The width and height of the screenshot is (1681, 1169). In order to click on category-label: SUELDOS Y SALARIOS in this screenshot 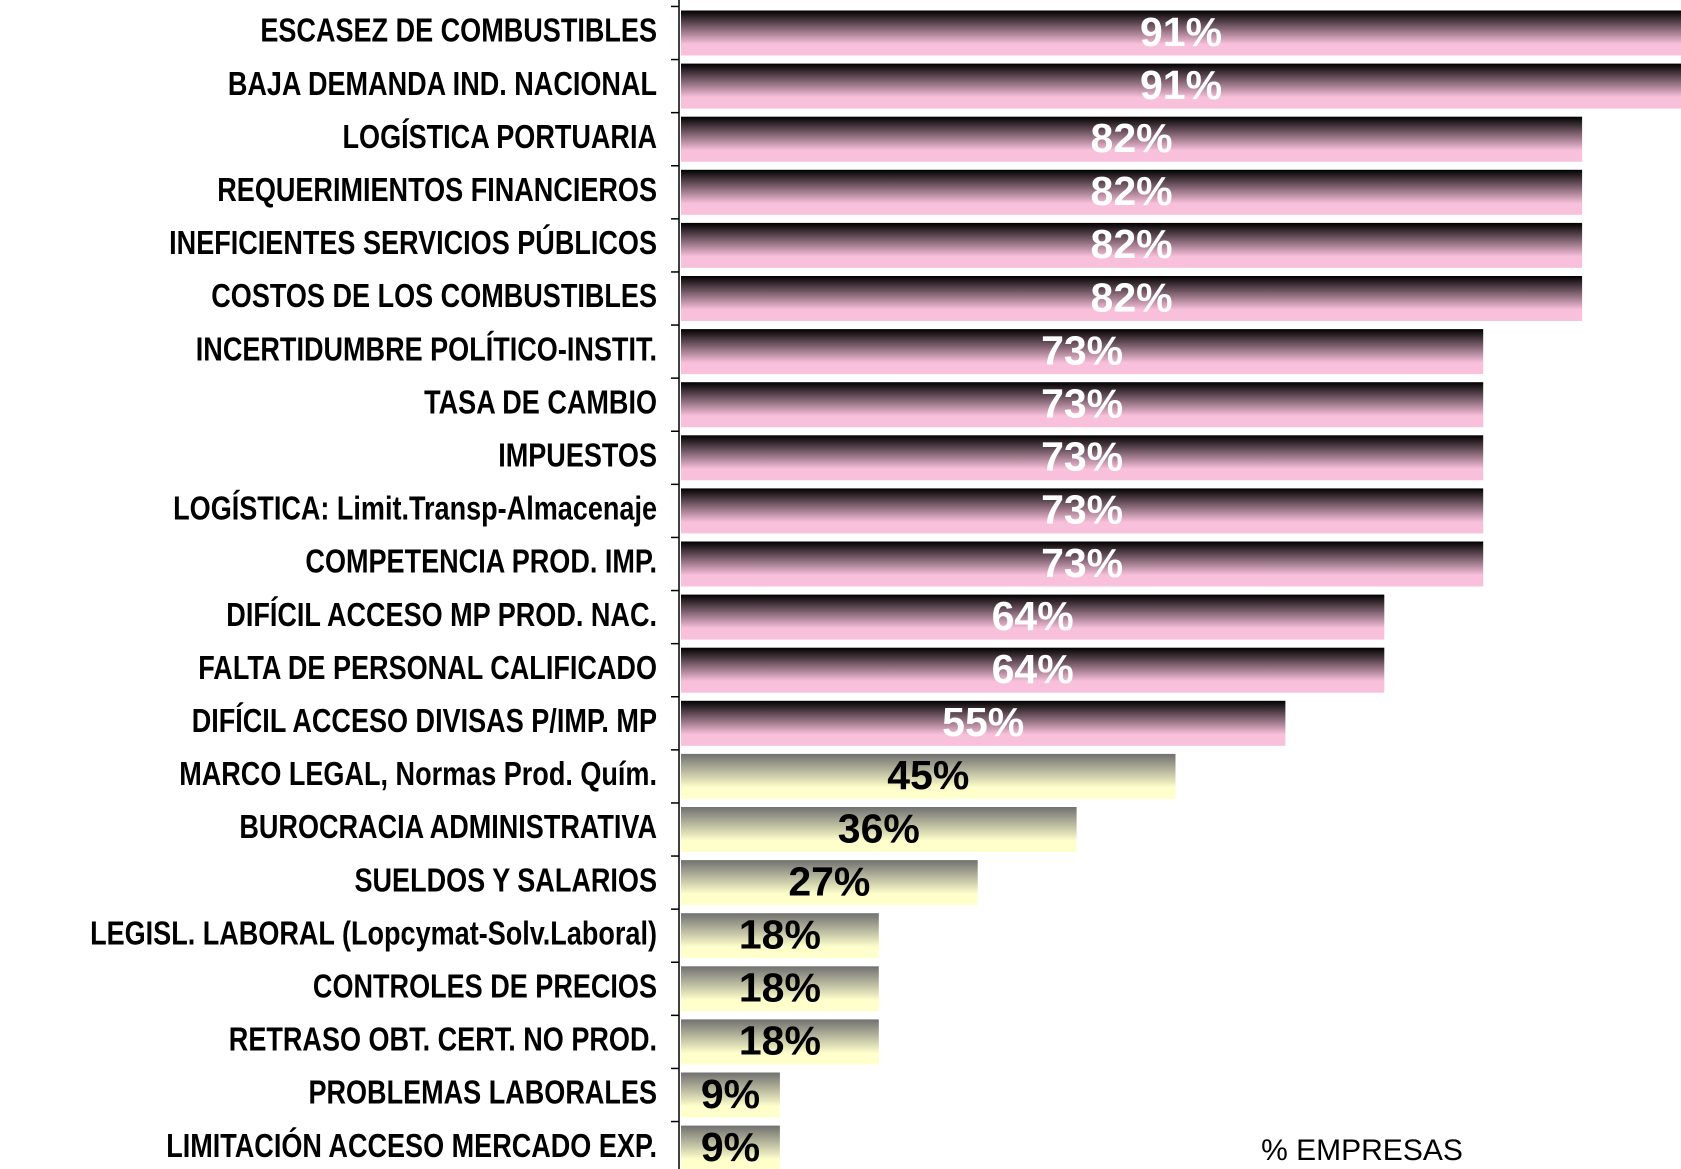, I will do `click(505, 881)`.